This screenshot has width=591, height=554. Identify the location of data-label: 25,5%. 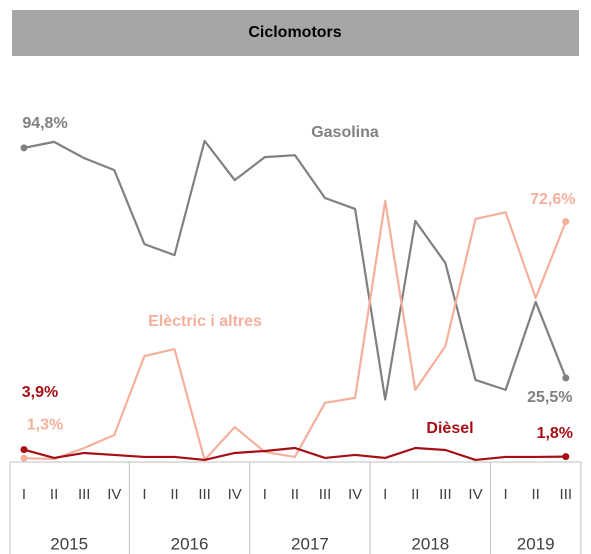
(549, 397).